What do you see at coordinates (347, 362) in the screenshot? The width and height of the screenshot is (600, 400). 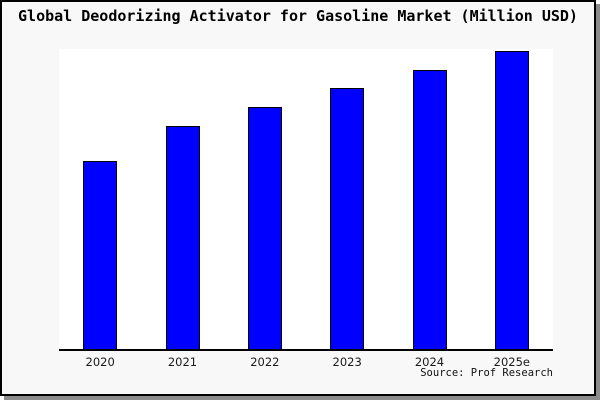 I see `x-tick-label-2023: 2023` at bounding box center [347, 362].